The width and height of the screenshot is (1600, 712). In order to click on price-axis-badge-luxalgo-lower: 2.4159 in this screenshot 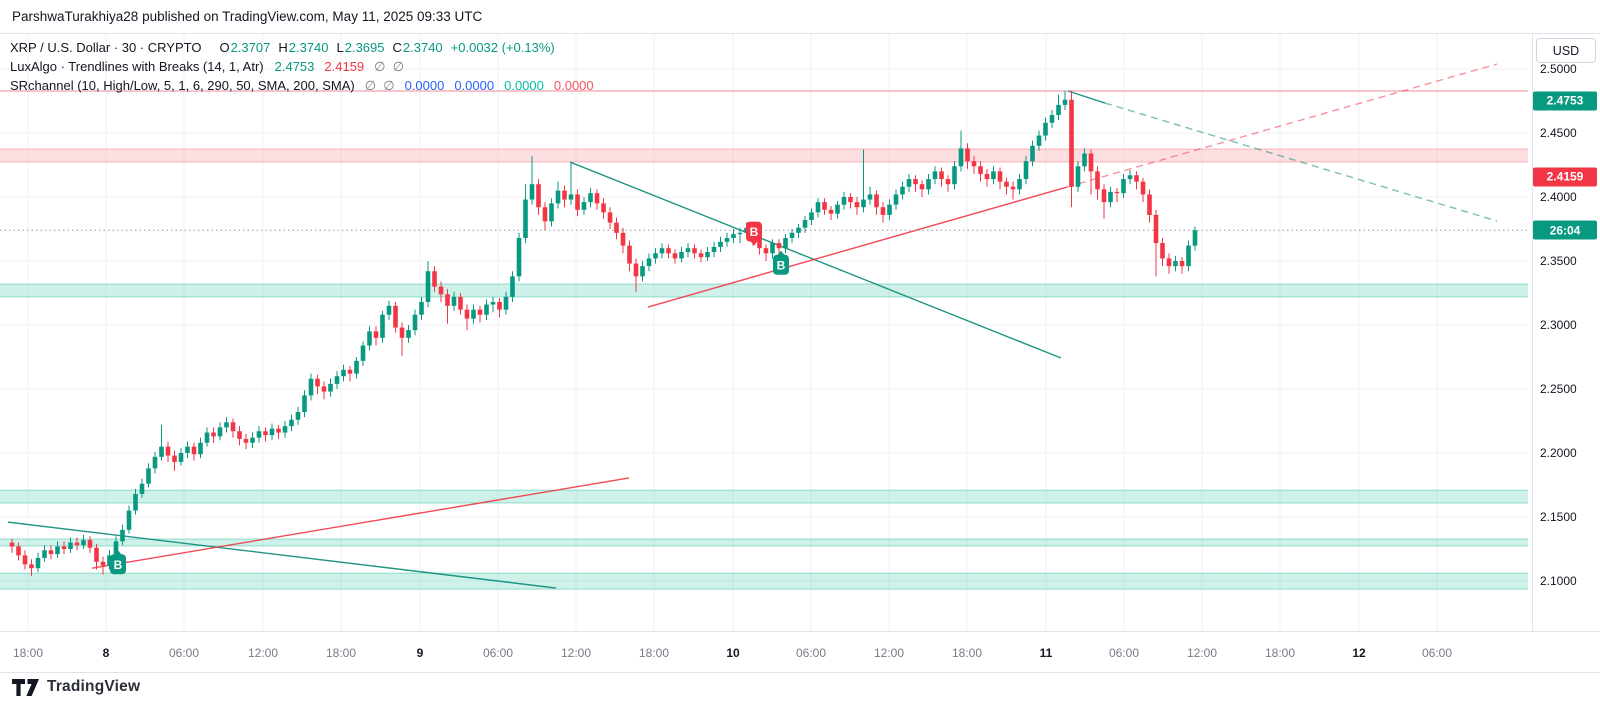, I will do `click(1565, 177)`.